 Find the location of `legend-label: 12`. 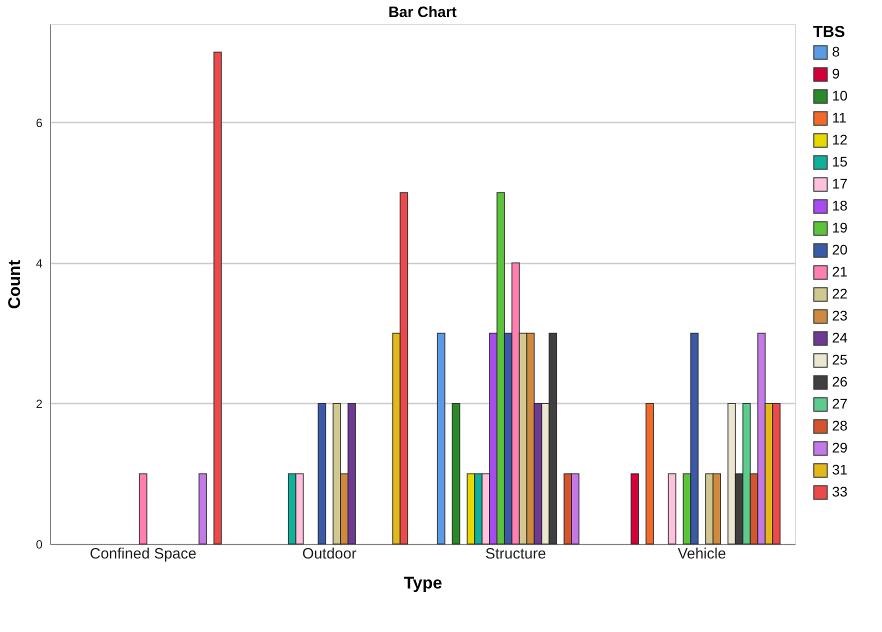

legend-label: 12 is located at coordinates (840, 140).